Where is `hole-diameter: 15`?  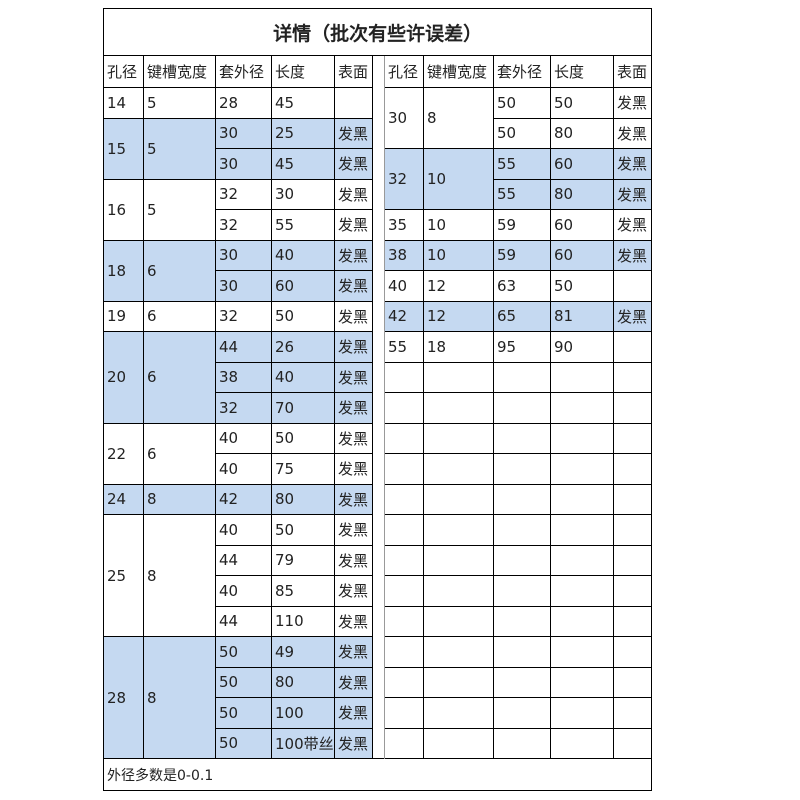
hole-diameter: 15 is located at coordinates (123, 148).